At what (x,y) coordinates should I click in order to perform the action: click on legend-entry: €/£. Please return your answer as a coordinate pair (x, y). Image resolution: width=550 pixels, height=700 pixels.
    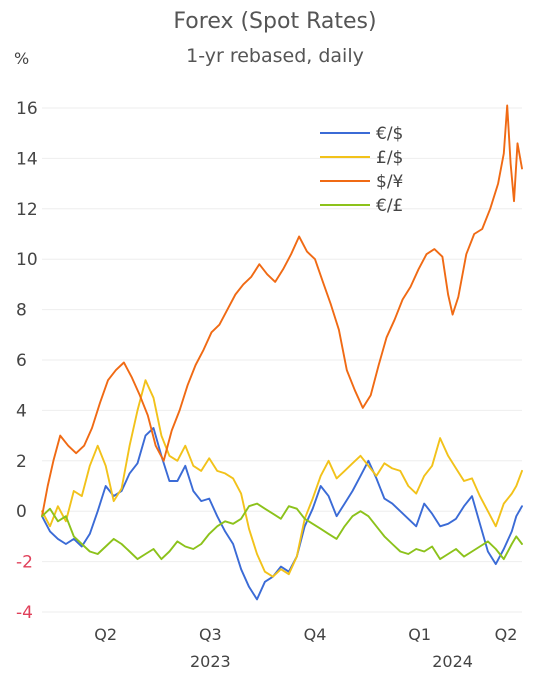
    Looking at the image, I should click on (389, 206).